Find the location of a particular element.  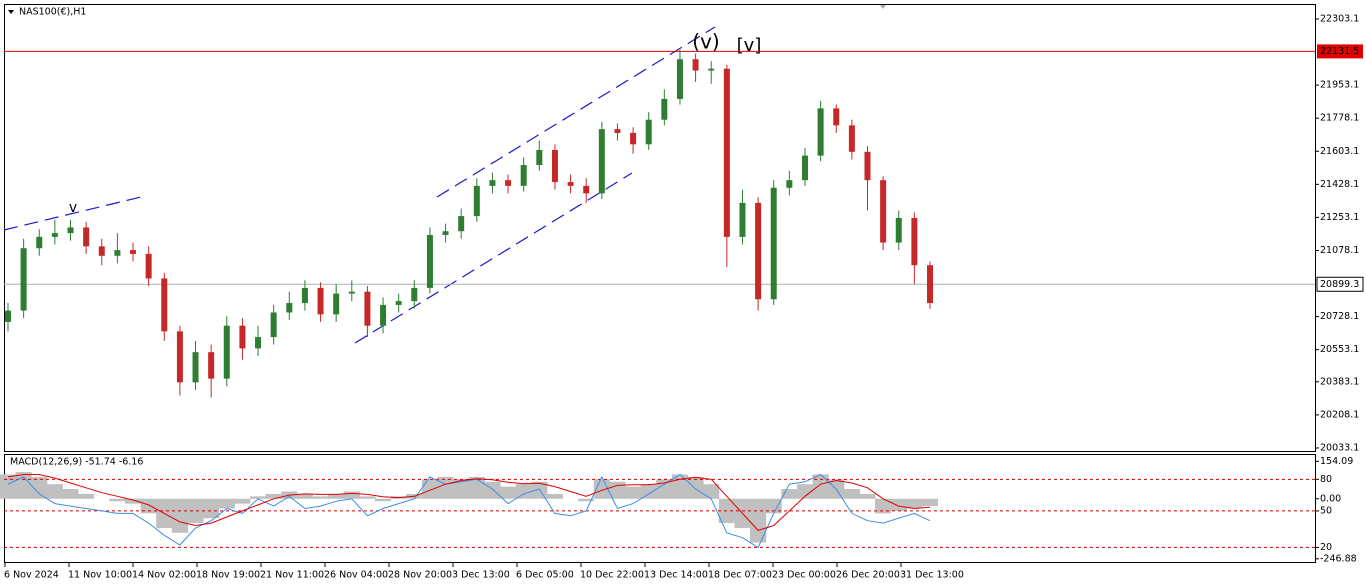

y-tick-label: 22303.1 is located at coordinates (1339, 18).